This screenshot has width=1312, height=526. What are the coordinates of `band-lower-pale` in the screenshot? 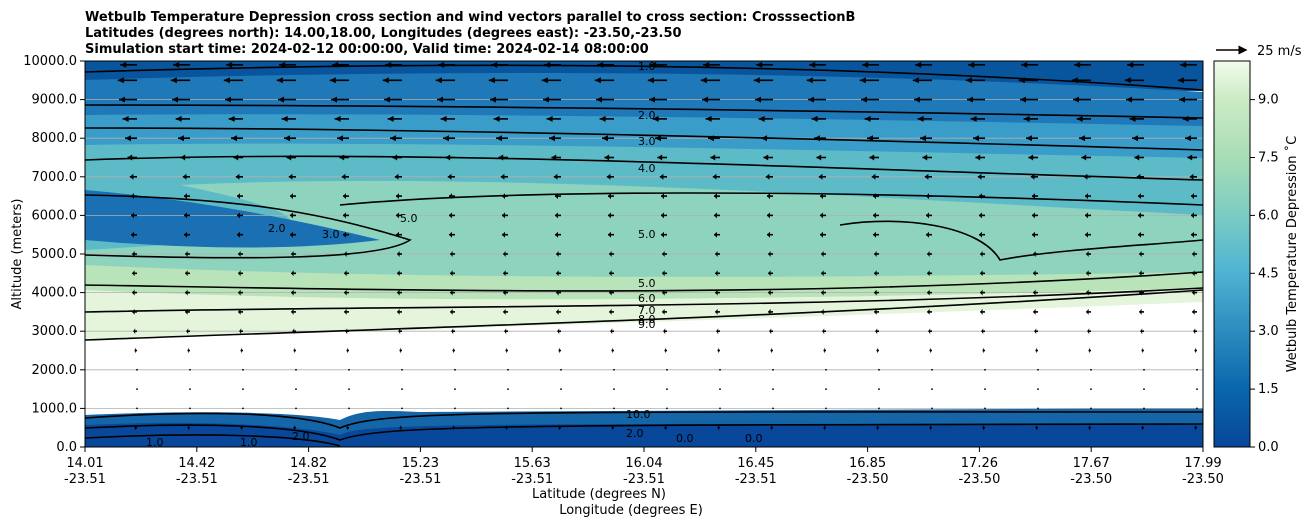 It's located at (644, 314).